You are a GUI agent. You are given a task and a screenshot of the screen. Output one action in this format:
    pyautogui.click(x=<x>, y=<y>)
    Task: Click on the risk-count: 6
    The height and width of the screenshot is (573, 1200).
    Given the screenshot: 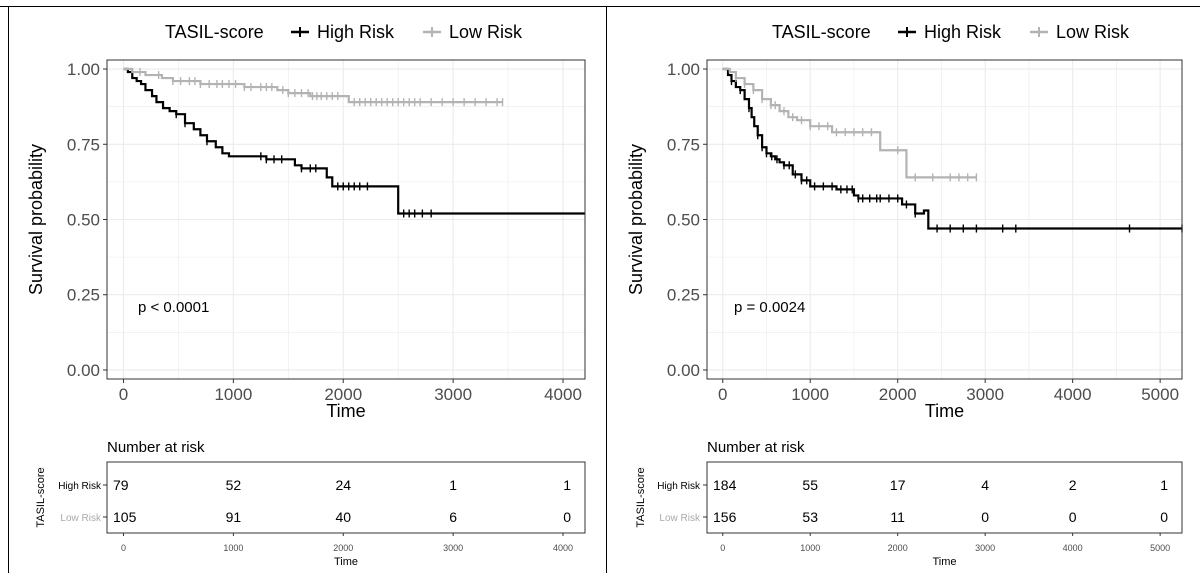 What is the action you would take?
    pyautogui.click(x=453, y=517)
    